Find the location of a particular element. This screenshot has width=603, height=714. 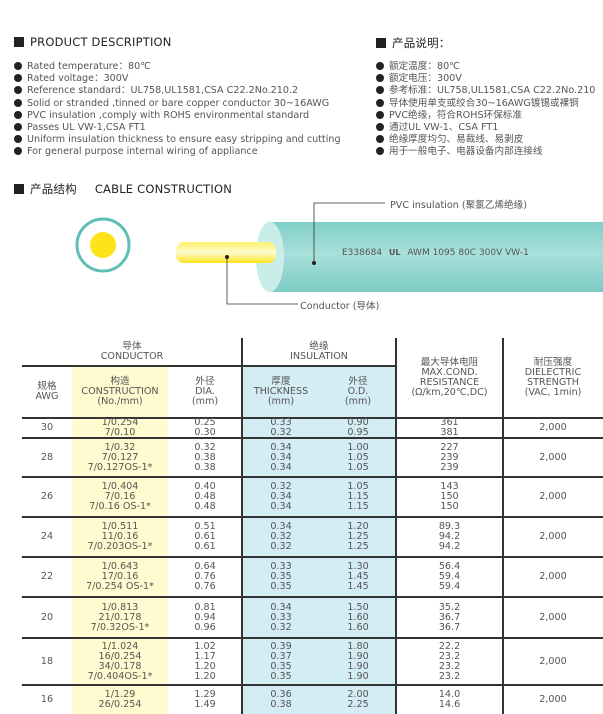

heading-text-en: CABLE CONSTRUCTION is located at coordinates (163, 189).